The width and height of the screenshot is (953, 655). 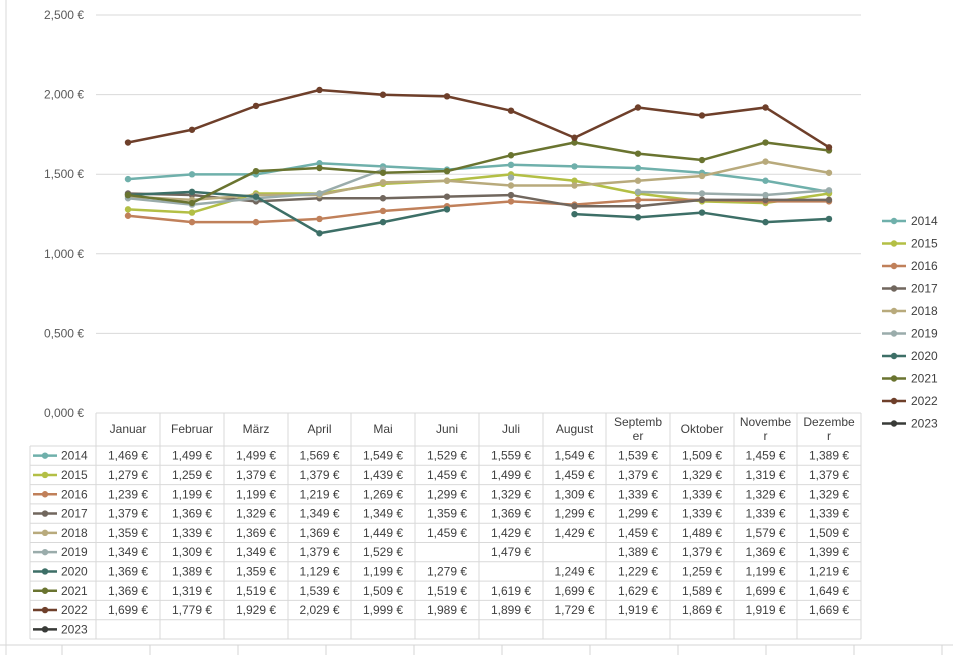 I want to click on x-tick-label: Novembe, so click(x=766, y=422).